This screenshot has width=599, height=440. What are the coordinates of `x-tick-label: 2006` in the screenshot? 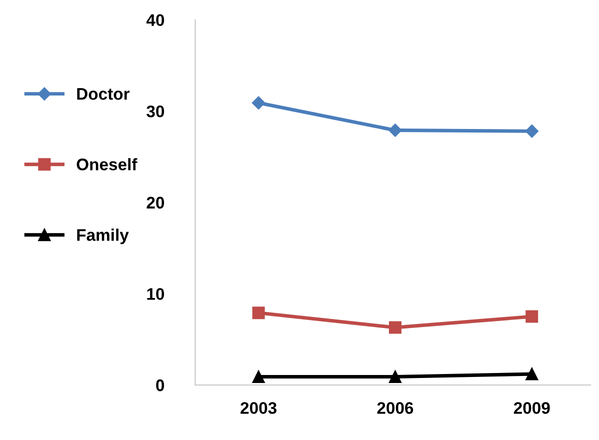 It's located at (395, 408).